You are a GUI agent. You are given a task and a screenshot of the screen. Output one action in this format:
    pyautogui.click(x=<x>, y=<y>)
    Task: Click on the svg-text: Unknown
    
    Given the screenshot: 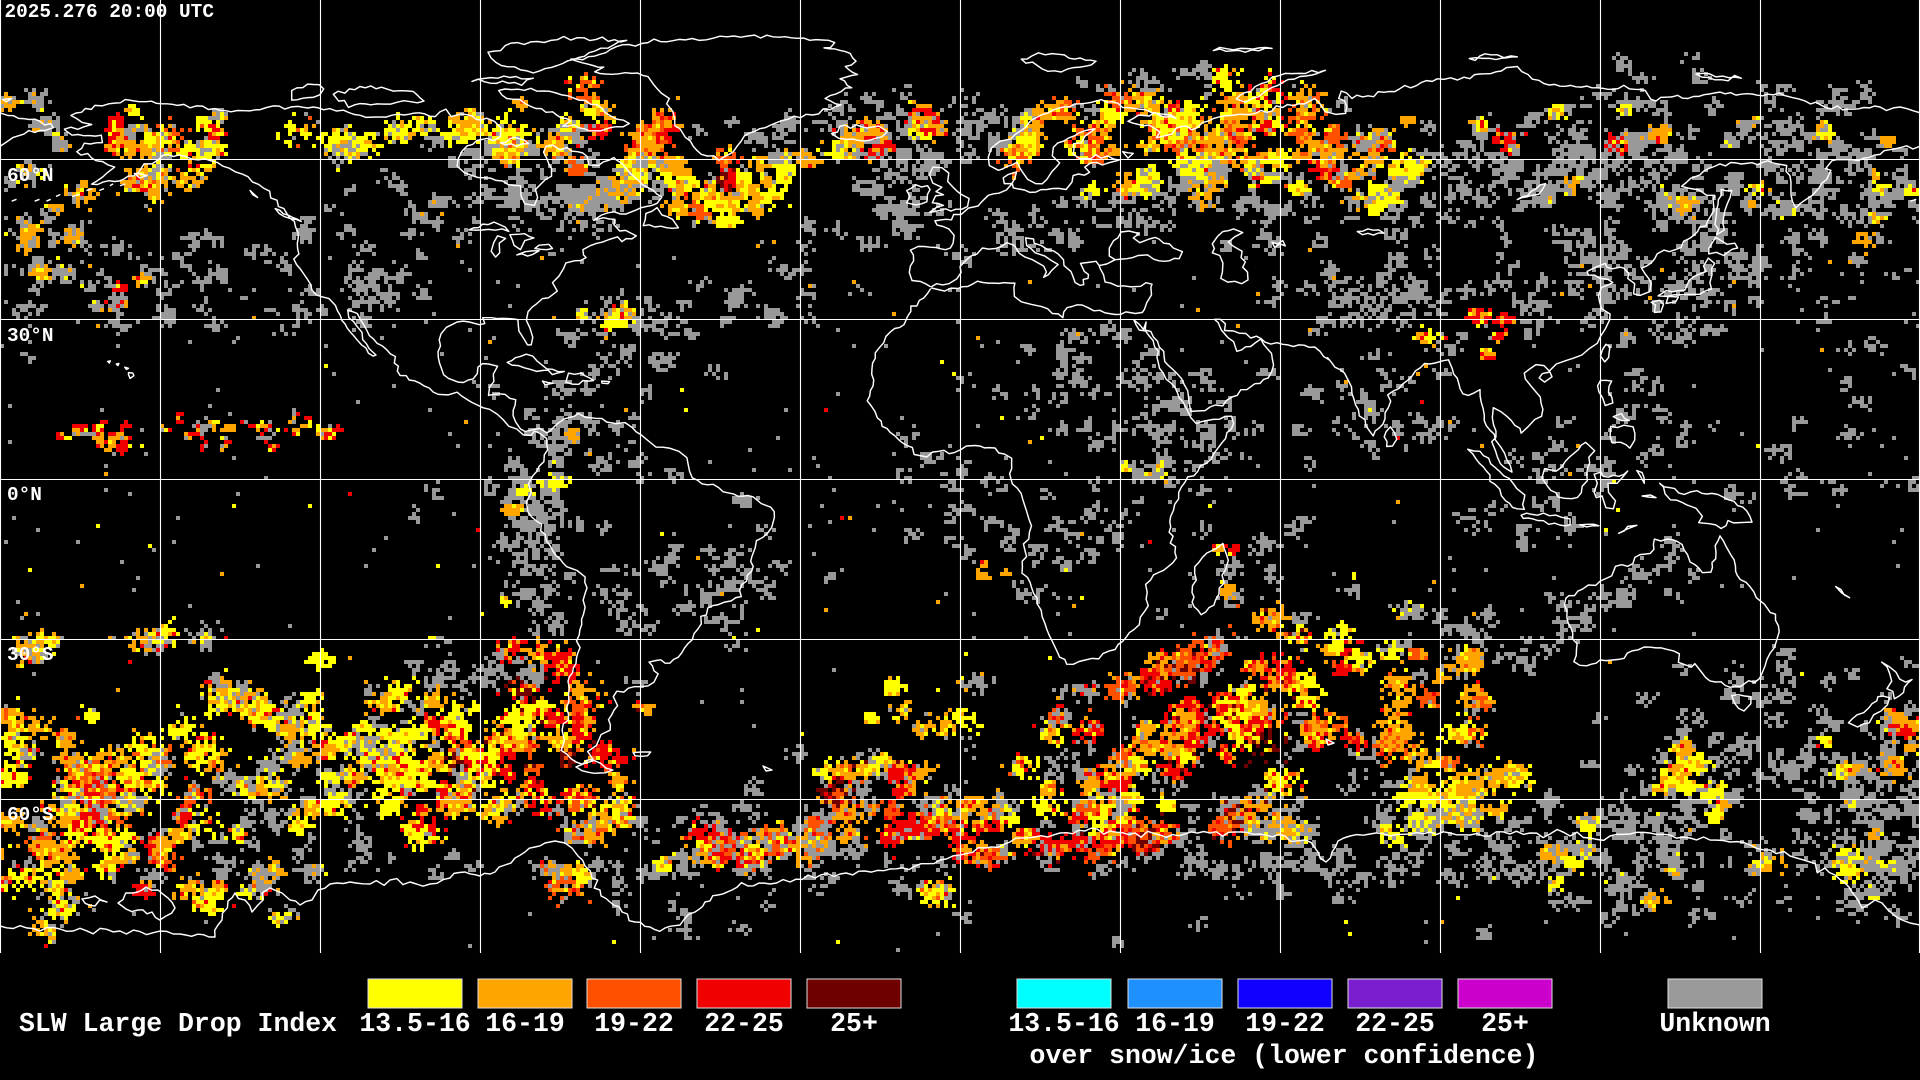 What is the action you would take?
    pyautogui.click(x=1714, y=1024)
    